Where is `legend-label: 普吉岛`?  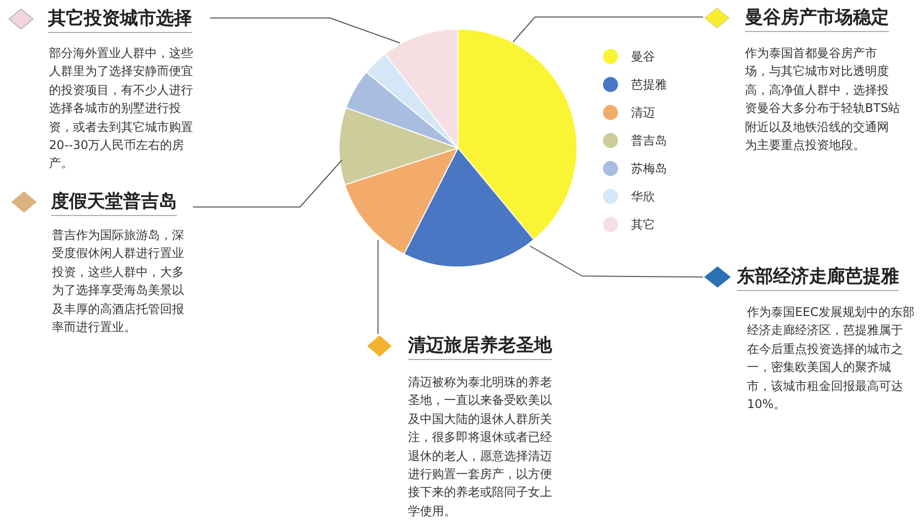
legend-label: 普吉岛 is located at coordinates (649, 141).